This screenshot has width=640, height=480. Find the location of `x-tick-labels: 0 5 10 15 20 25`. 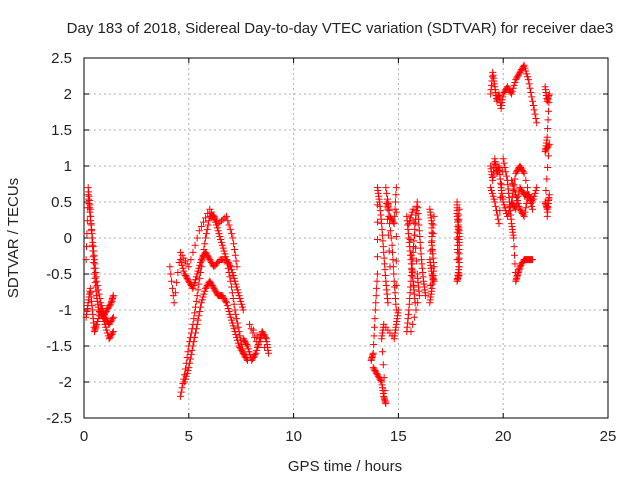

x-tick-labels: 0 5 10 15 20 25 is located at coordinates (348, 436).